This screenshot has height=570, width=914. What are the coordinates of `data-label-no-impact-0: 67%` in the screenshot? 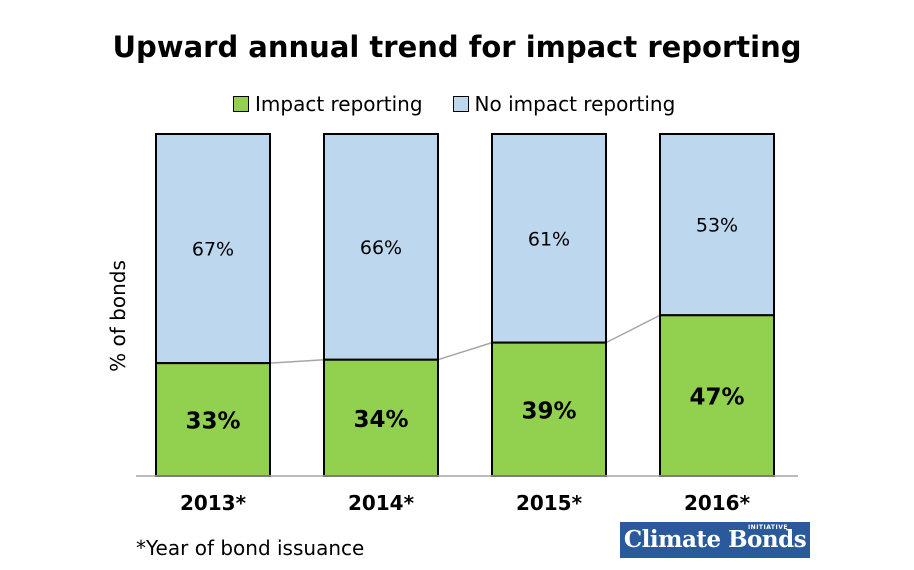 It's located at (213, 250).